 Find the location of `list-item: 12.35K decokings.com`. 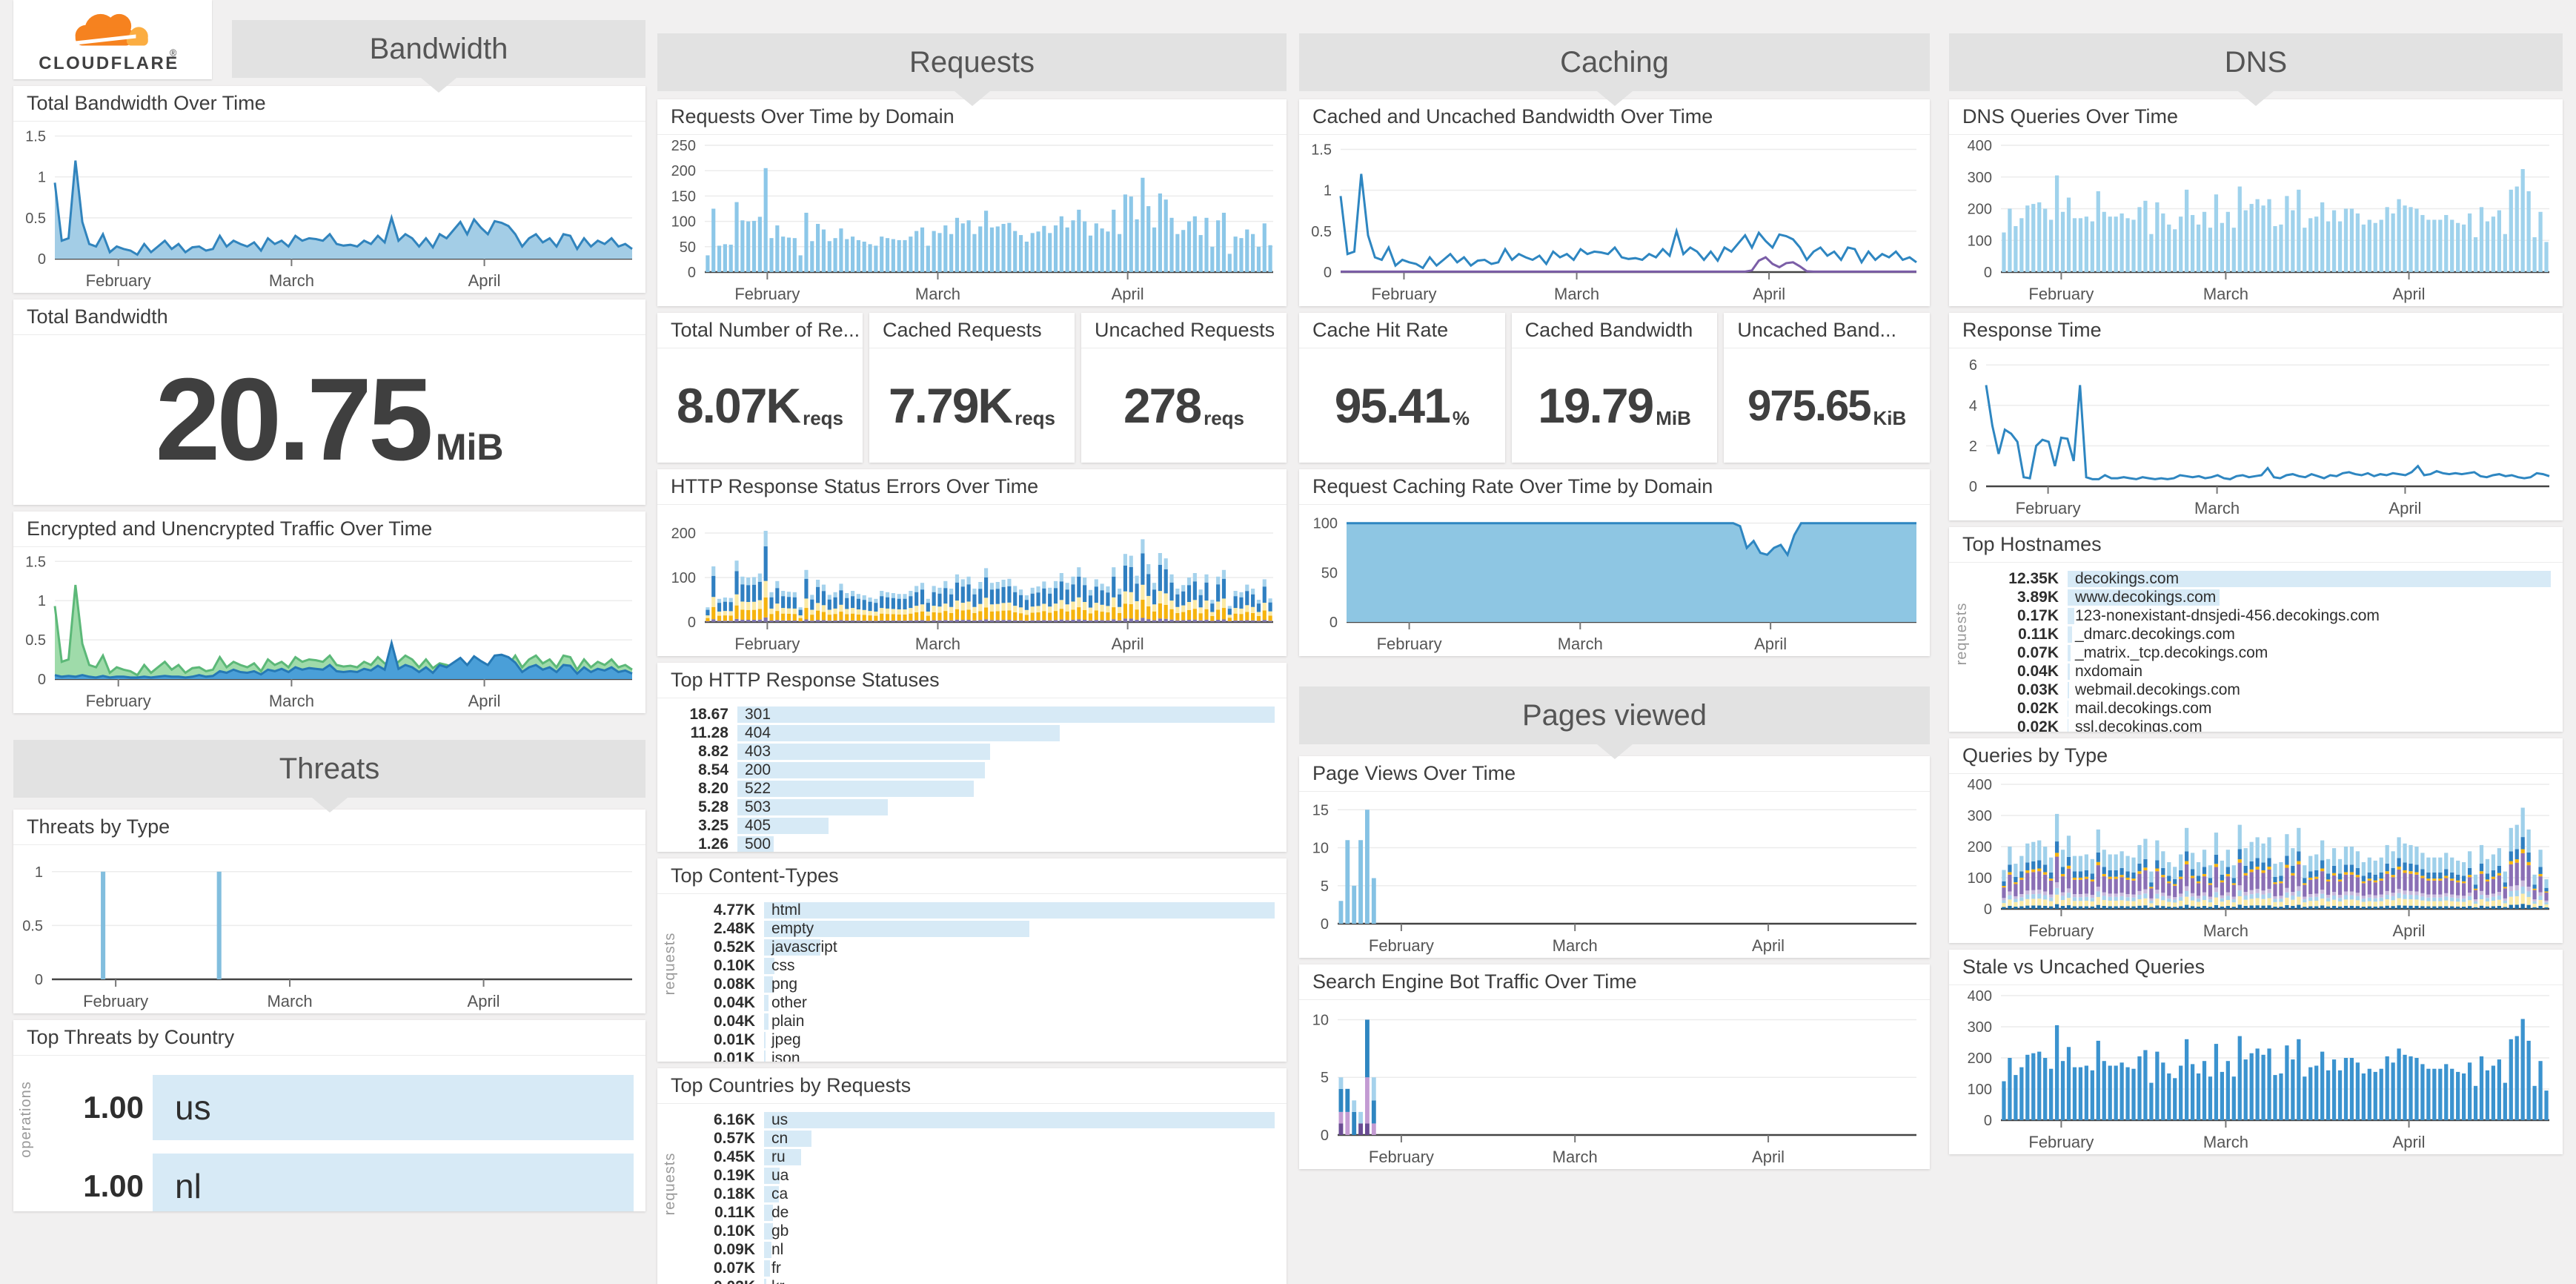

list-item: 12.35K decokings.com is located at coordinates (2263, 578).